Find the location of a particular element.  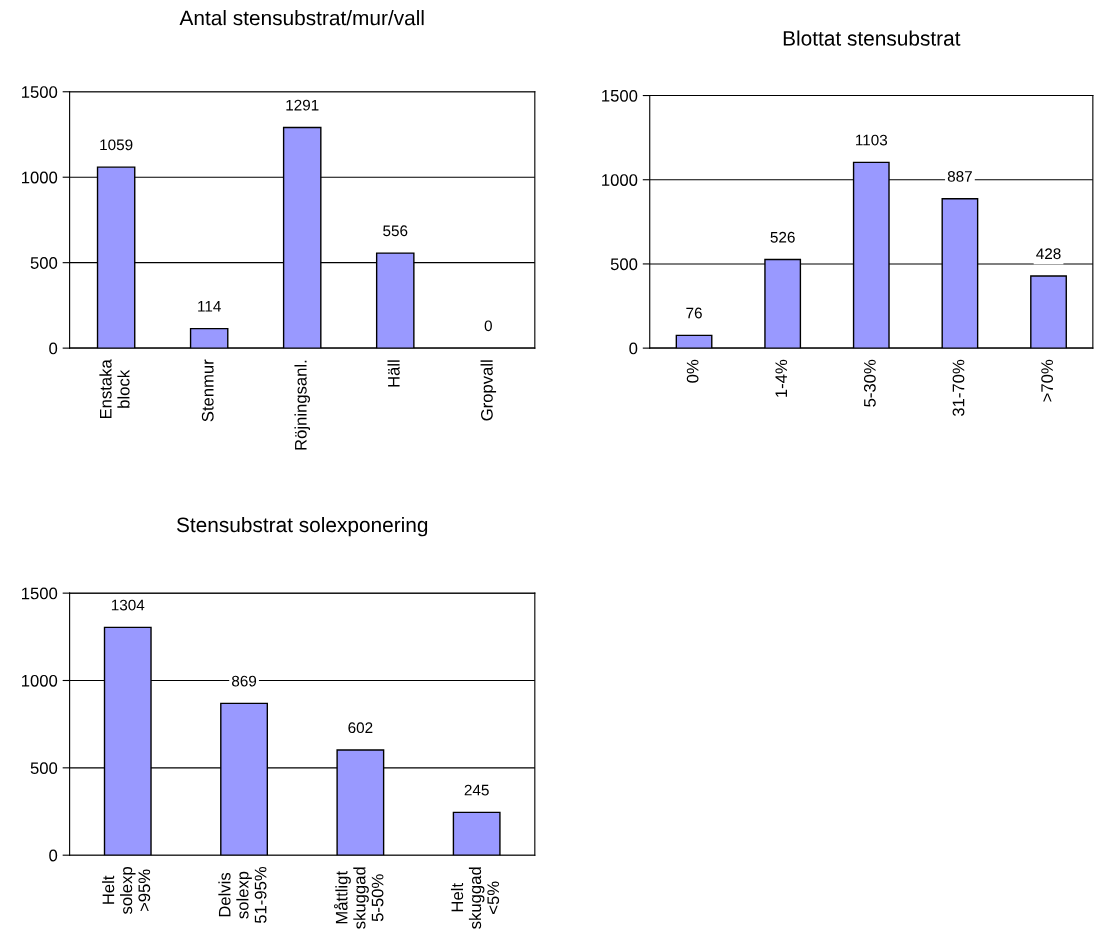

data-label: 1059 is located at coordinates (116, 145).